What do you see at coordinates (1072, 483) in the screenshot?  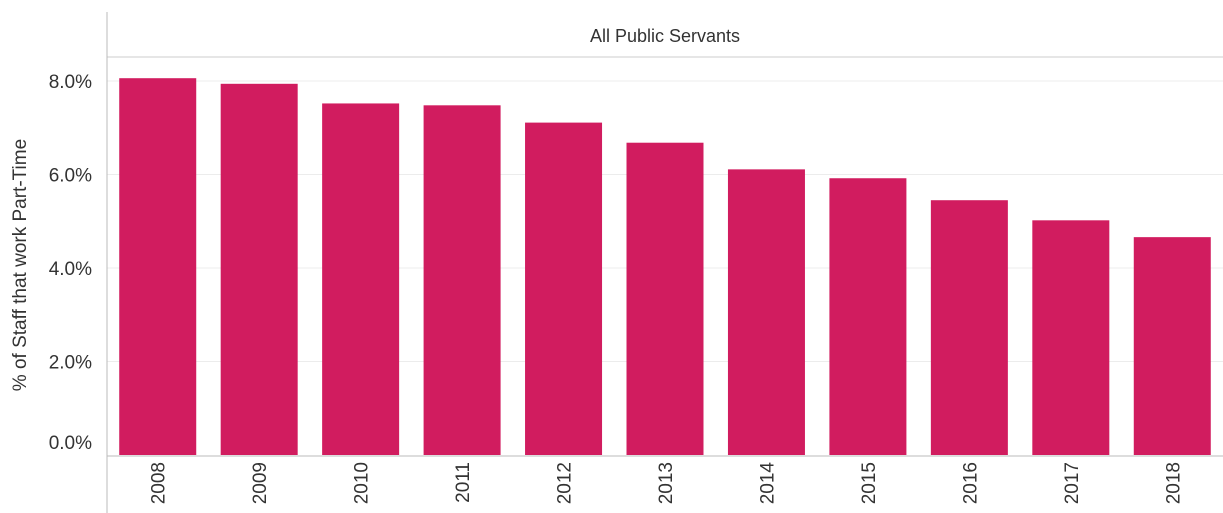 I see `x-tick-label: 2017` at bounding box center [1072, 483].